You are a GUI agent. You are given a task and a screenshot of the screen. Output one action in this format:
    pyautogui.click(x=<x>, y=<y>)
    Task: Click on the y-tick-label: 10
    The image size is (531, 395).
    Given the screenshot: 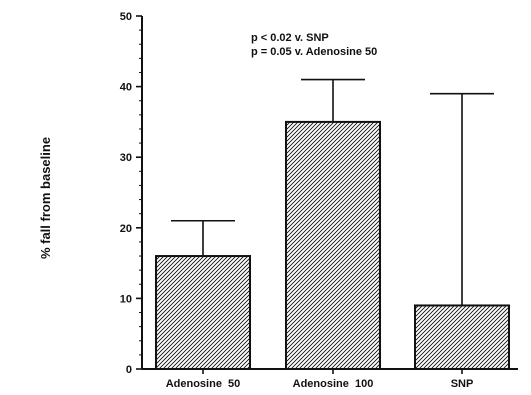 What is the action you would take?
    pyautogui.click(x=126, y=299)
    